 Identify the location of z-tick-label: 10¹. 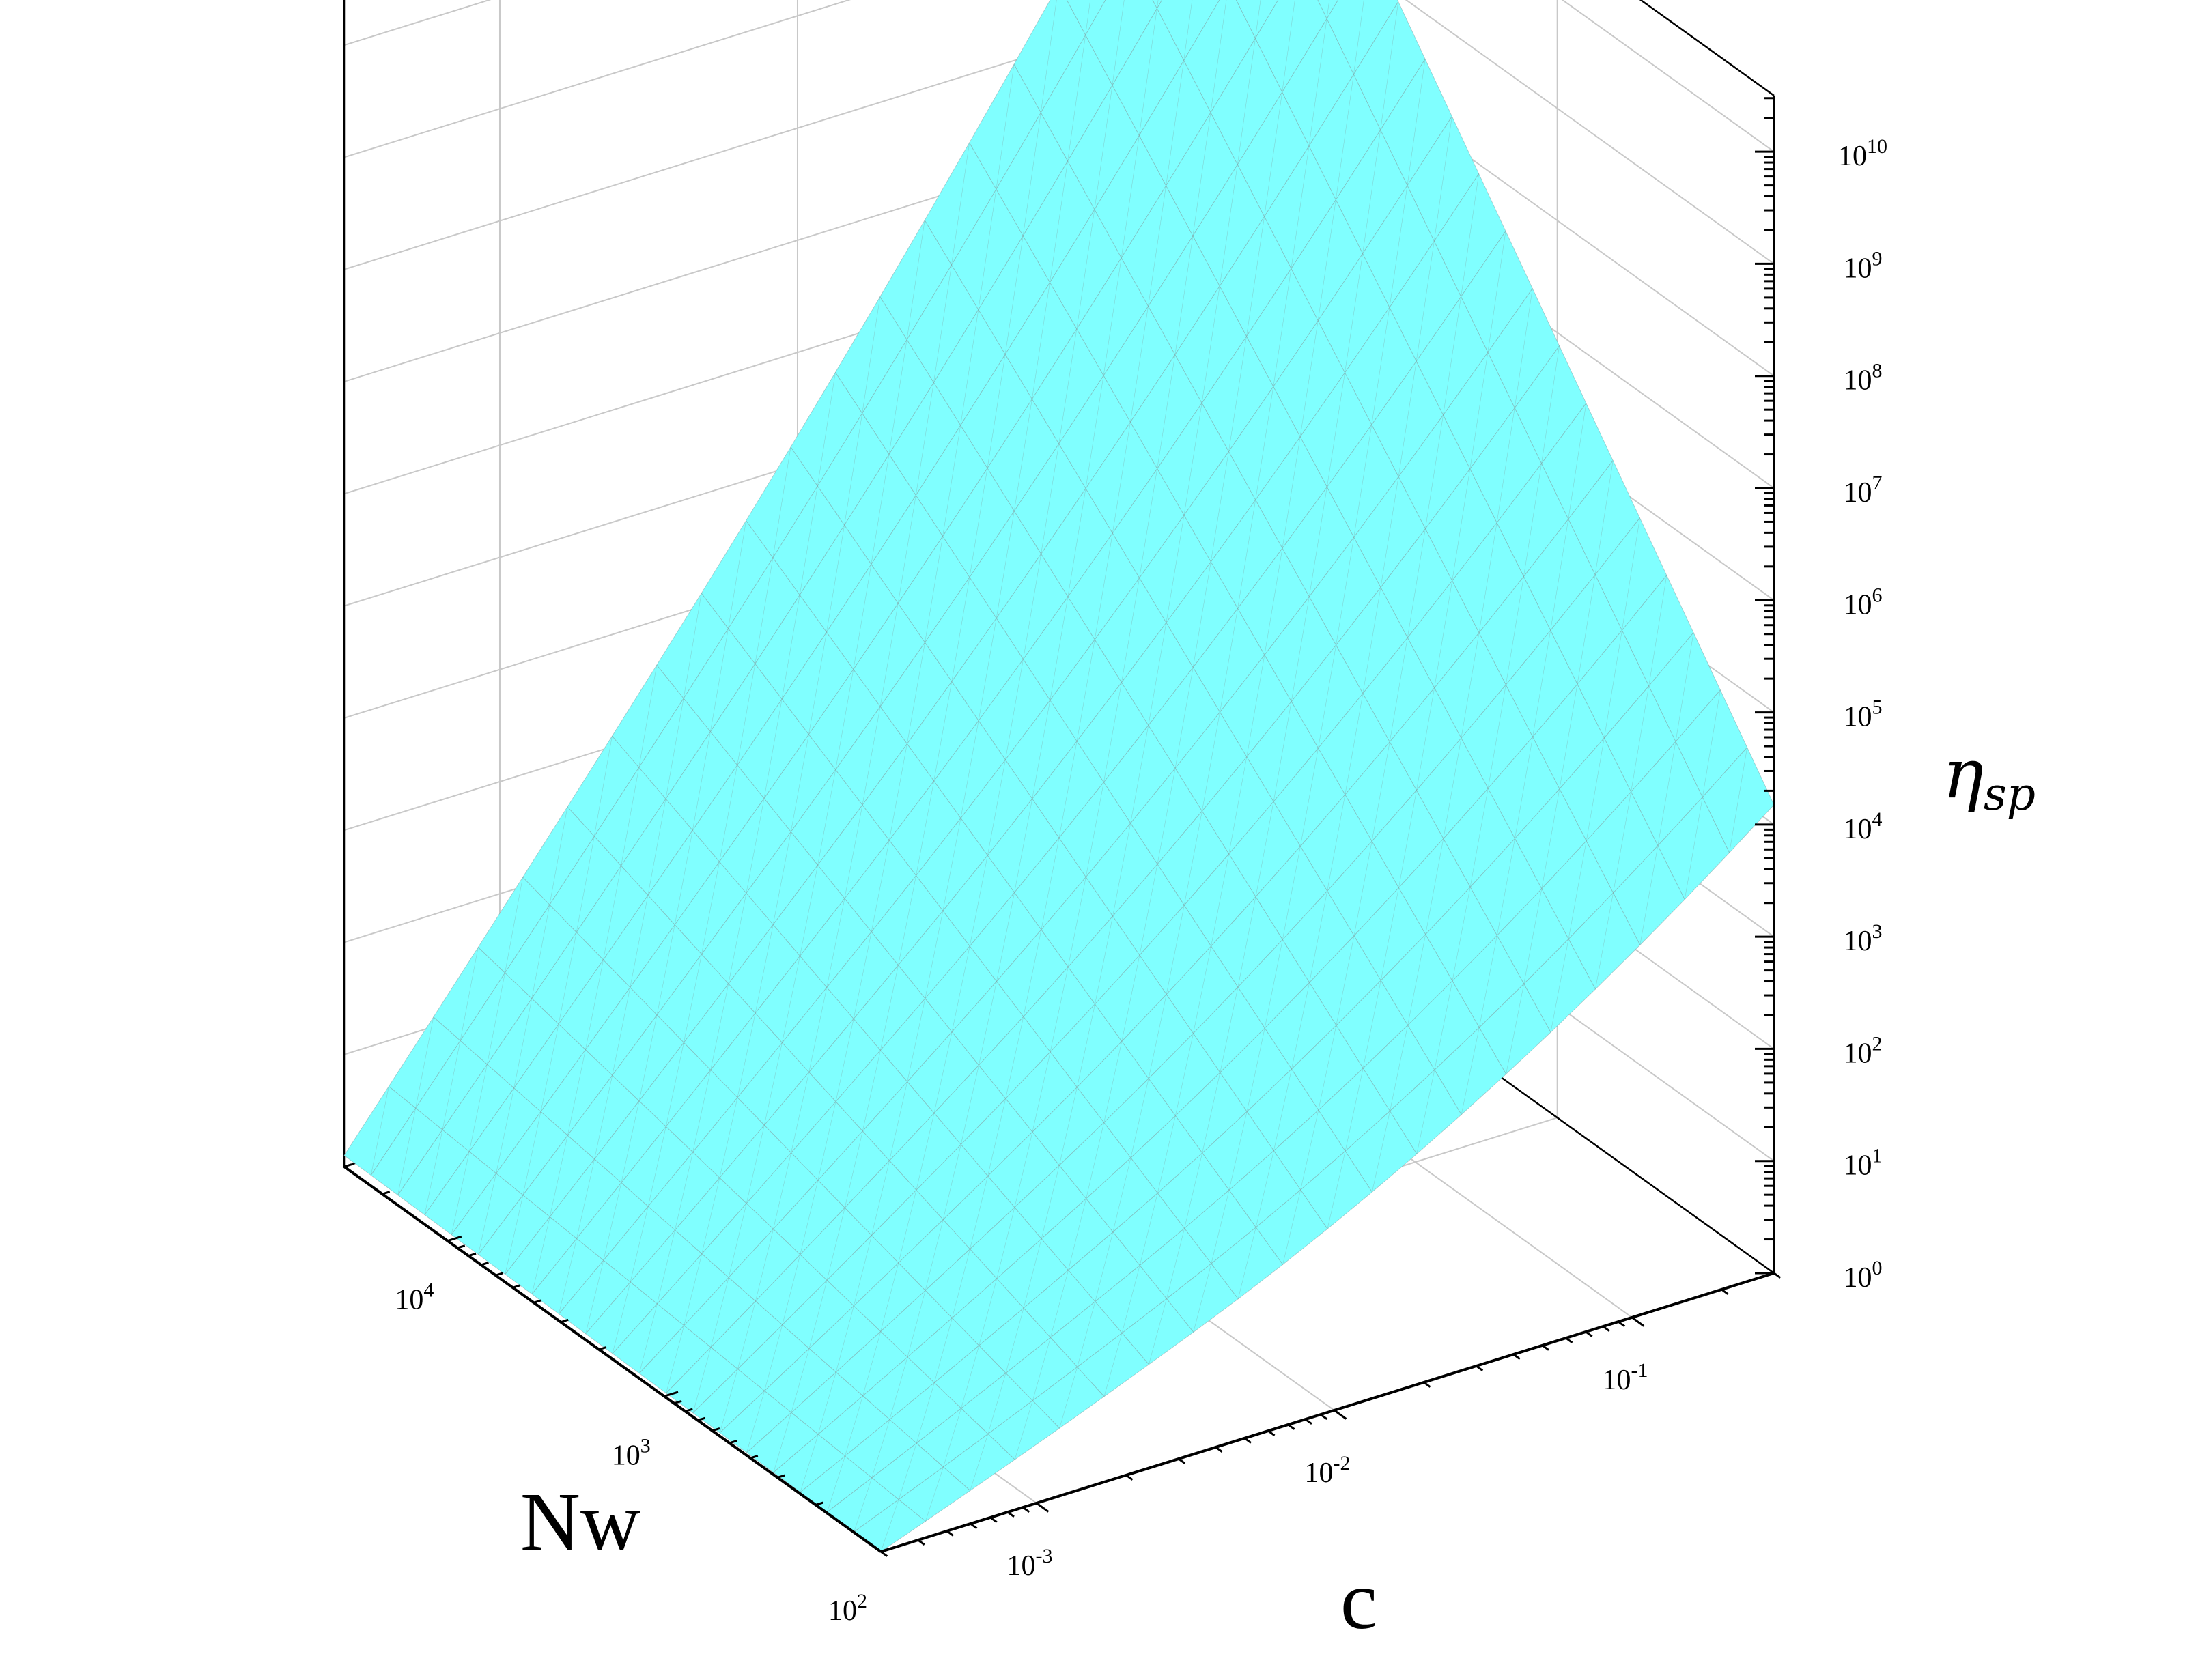
(1864, 1163).